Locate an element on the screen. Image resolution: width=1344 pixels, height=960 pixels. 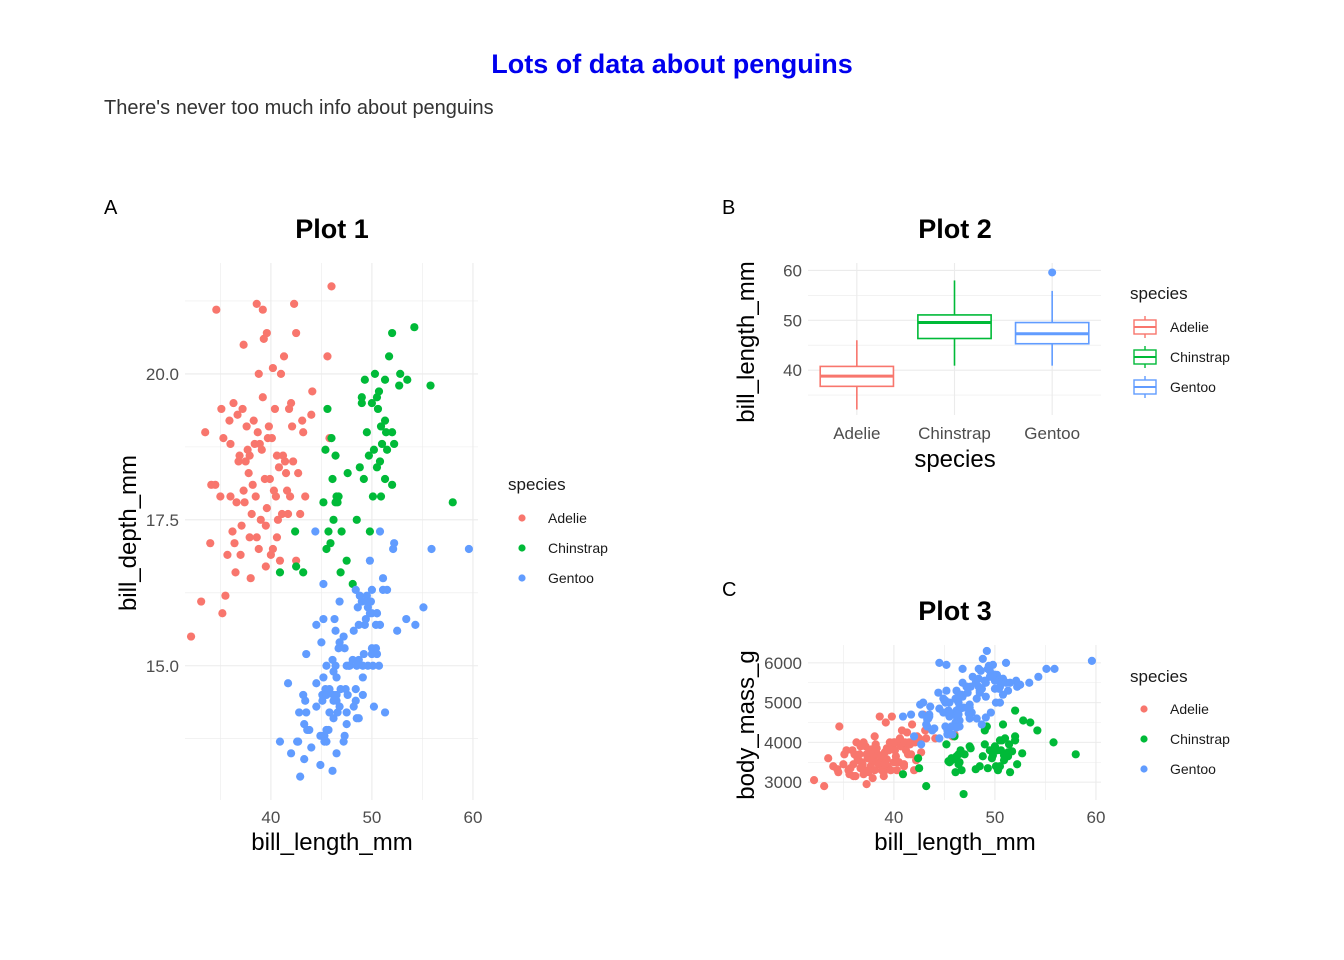
plot-2-y-label: bill_length_mm is located at coordinates (746, 341).